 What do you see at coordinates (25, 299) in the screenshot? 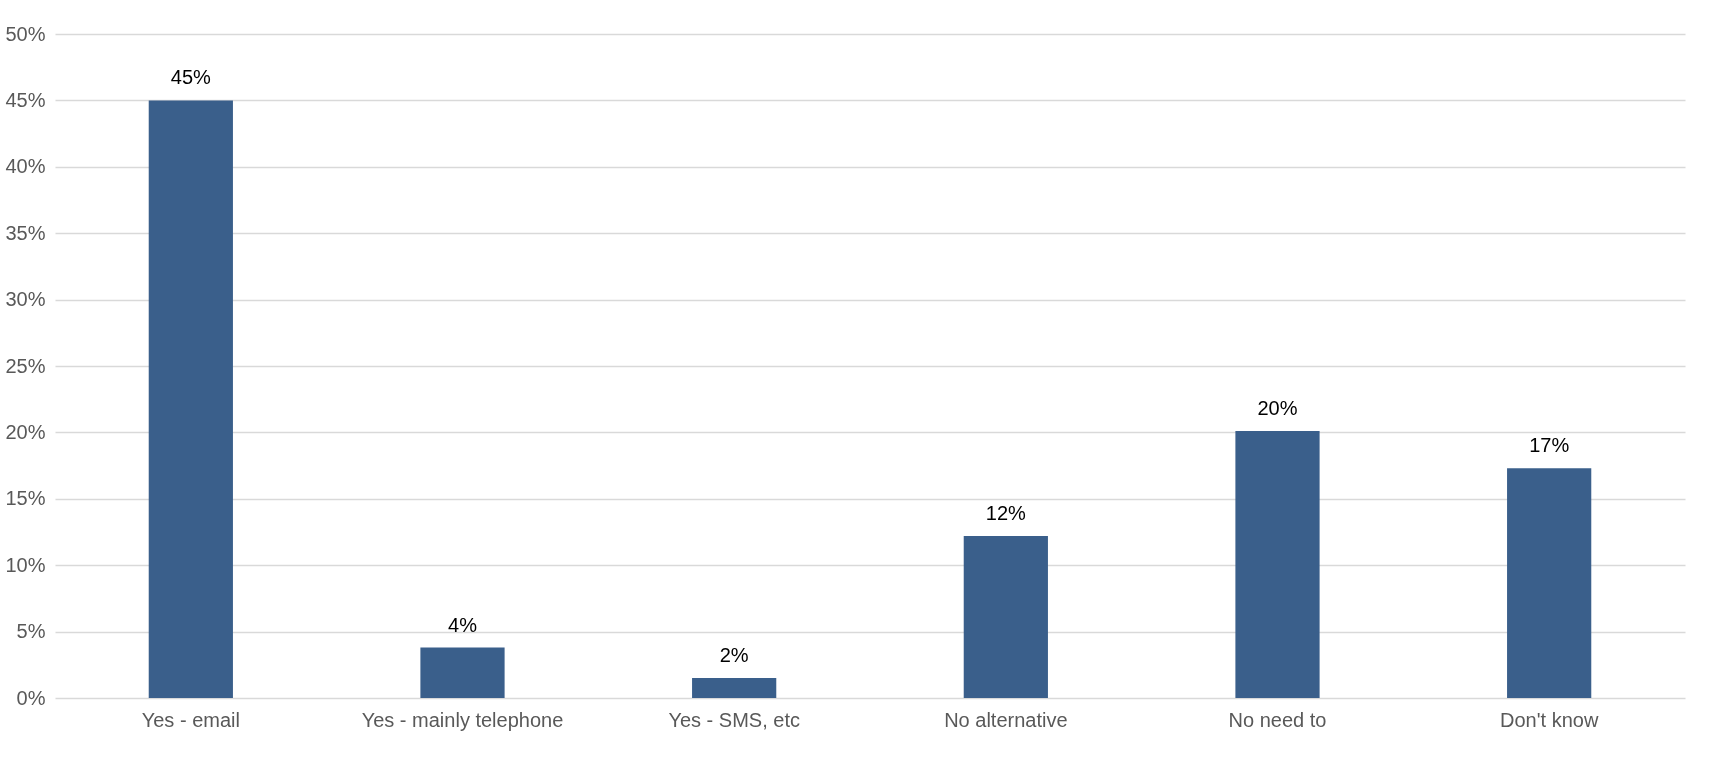
I see `y-tick-label: 30%` at bounding box center [25, 299].